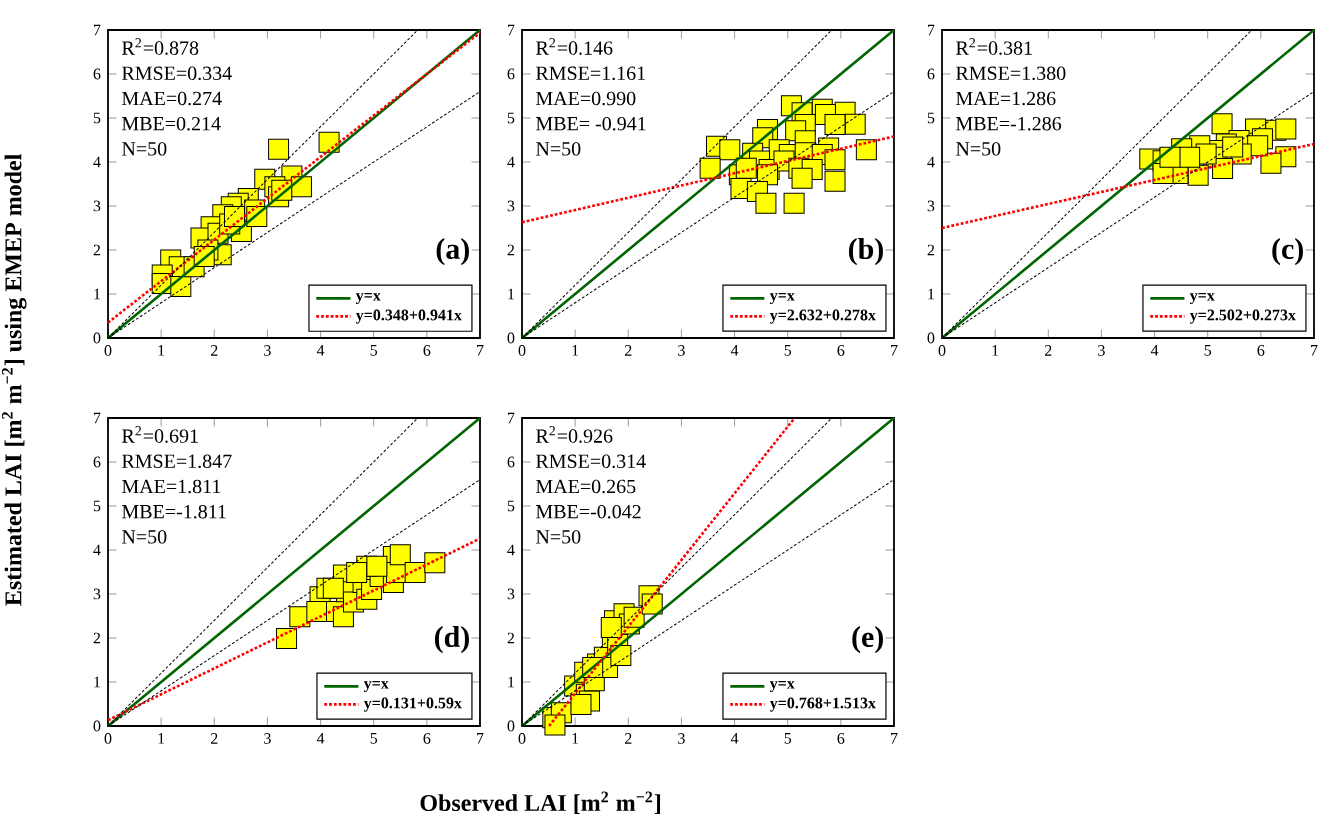  I want to click on annotation: MBE= -0.941, so click(591, 123).